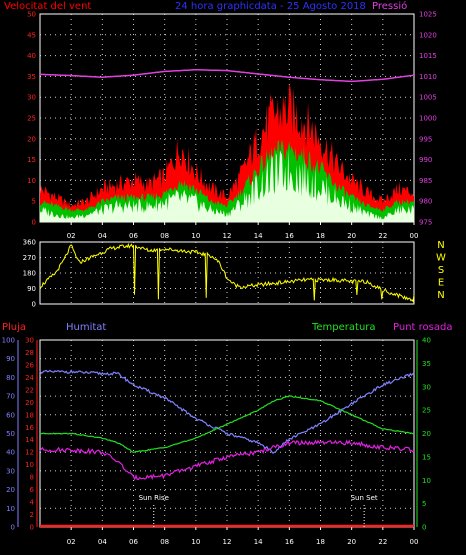  What do you see at coordinates (29, 243) in the screenshot?
I see `direction-axis-tick: 360` at bounding box center [29, 243].